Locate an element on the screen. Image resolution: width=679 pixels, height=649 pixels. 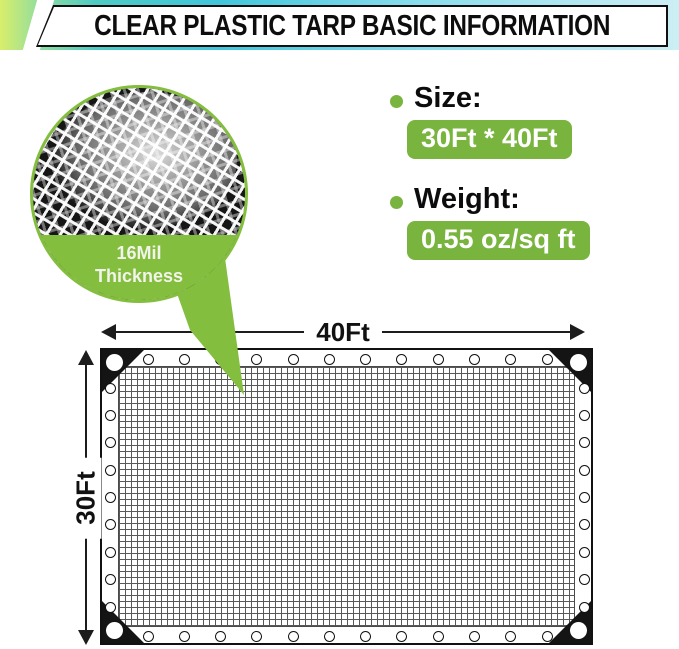
thickness-callout-bubble: 16Mil Thickness is located at coordinates (139, 194).